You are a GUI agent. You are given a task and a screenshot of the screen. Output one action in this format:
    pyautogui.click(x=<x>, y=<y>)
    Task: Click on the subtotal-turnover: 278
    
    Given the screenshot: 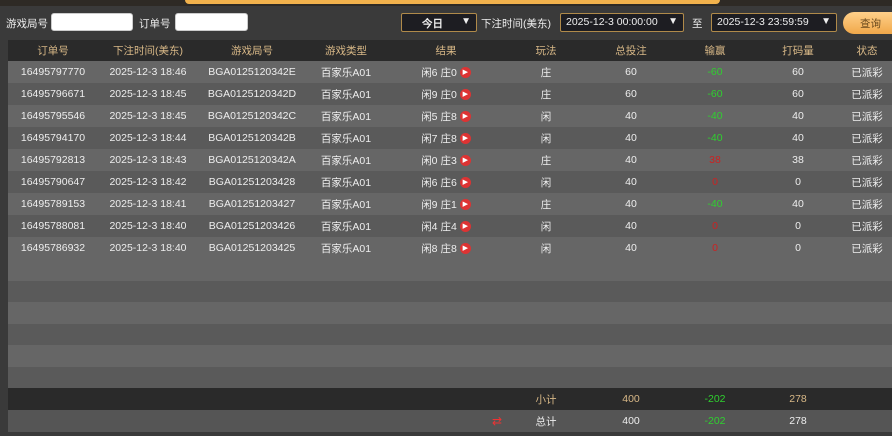 What is the action you would take?
    pyautogui.click(x=798, y=399)
    